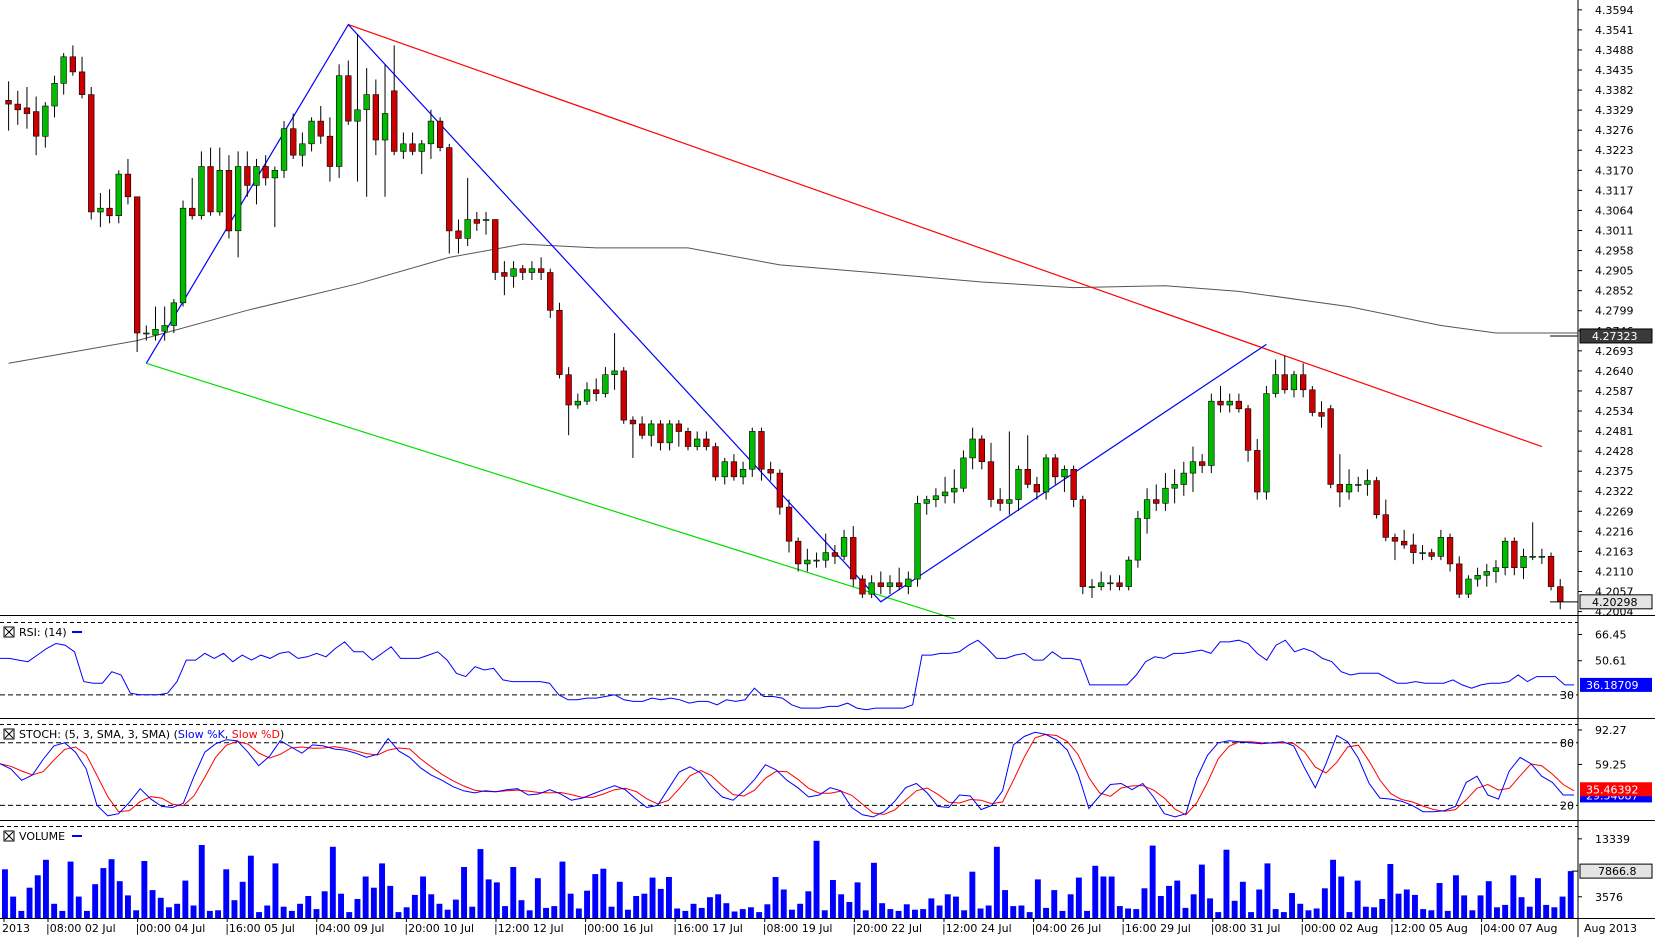 This screenshot has width=1655, height=941. What do you see at coordinates (1612, 685) in the screenshot?
I see `rsi-value-label: 36.18709` at bounding box center [1612, 685].